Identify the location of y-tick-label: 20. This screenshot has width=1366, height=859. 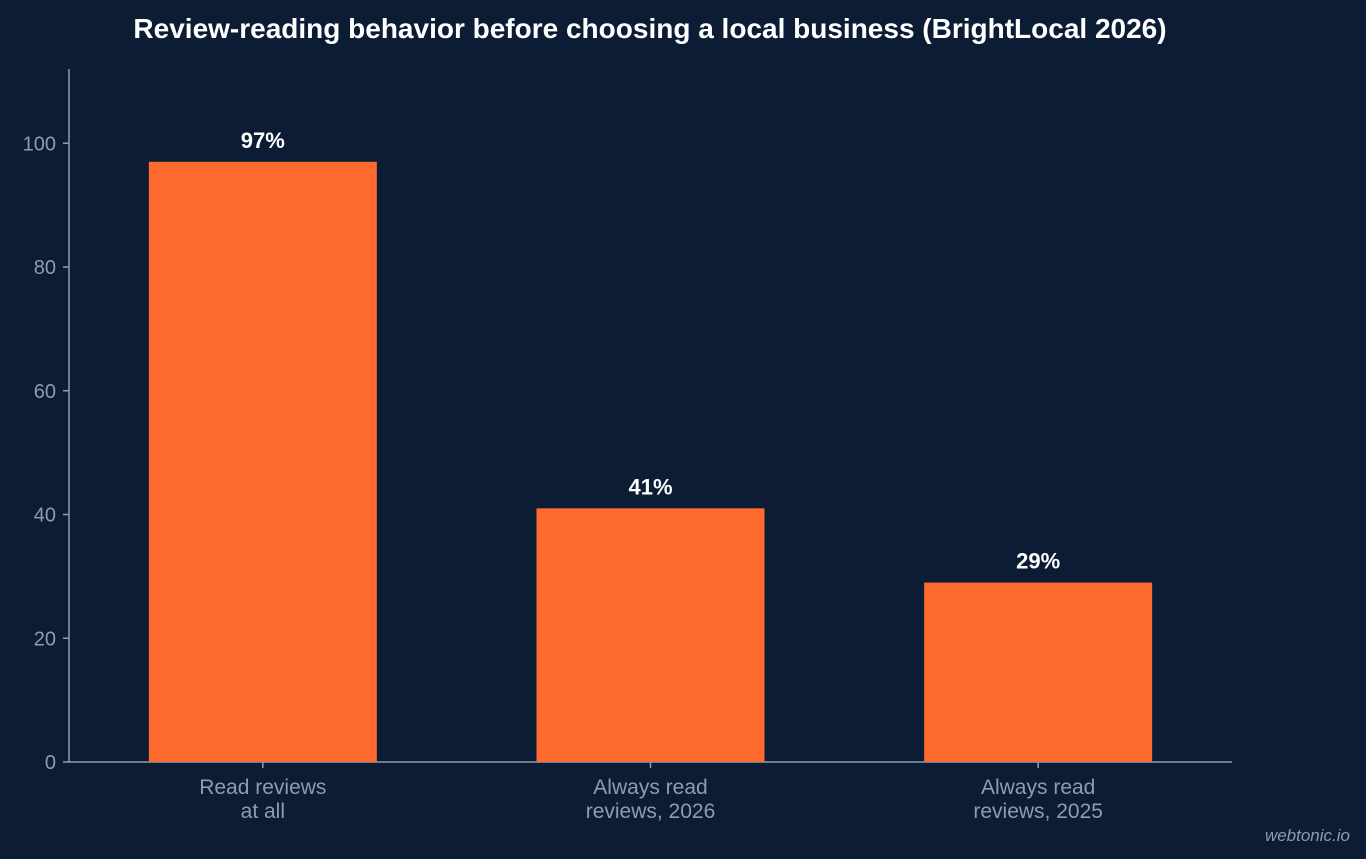
(45, 639).